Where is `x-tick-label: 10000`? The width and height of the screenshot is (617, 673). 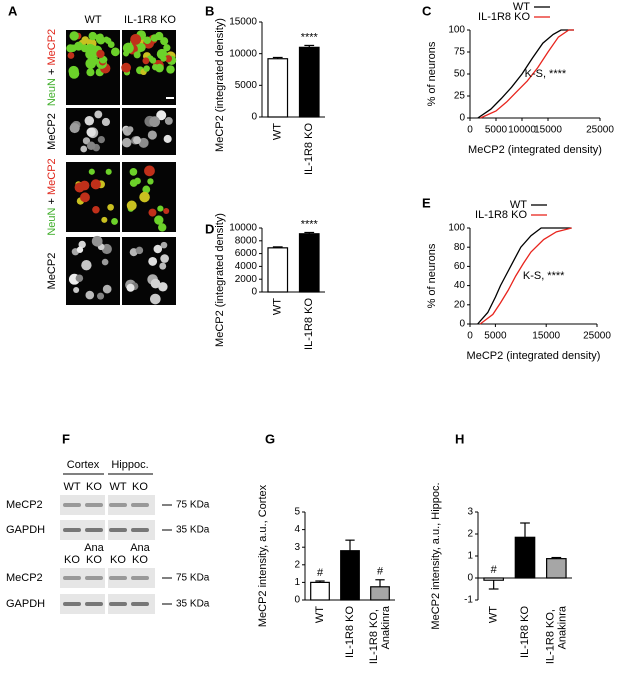
x-tick-label: 10000 is located at coordinates (522, 130).